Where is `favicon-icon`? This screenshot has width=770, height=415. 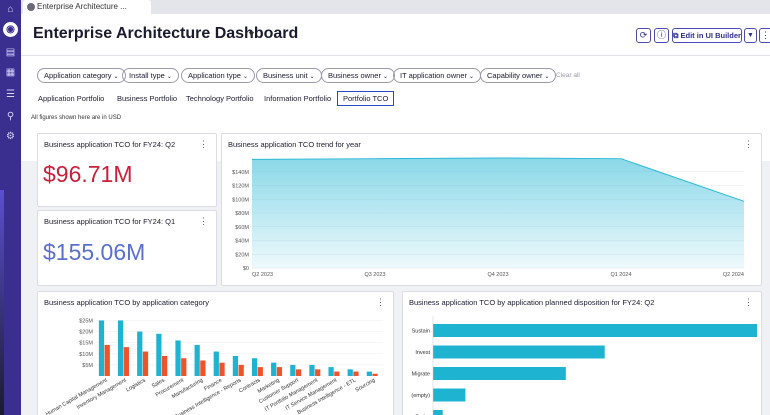
favicon-icon is located at coordinates (31, 7).